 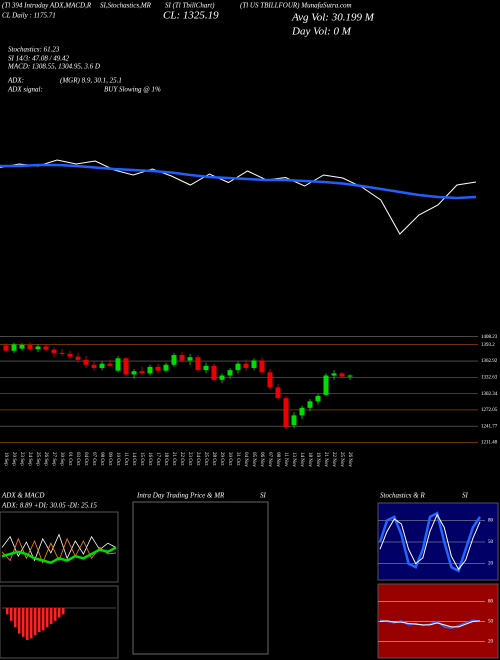 What do you see at coordinates (221, 459) in the screenshot?
I see `x-tick-label: 29 Oct` at bounding box center [221, 459].